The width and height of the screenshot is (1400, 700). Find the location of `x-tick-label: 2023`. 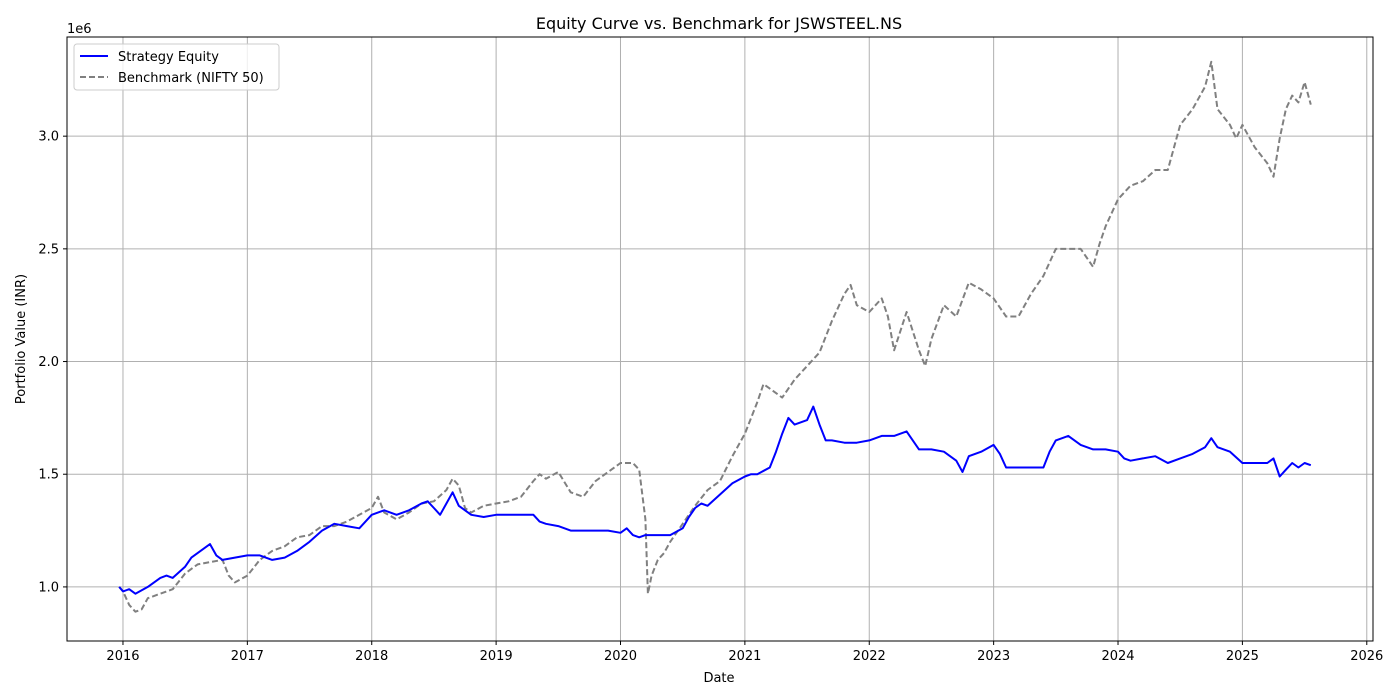

x-tick-label: 2023 is located at coordinates (993, 656).